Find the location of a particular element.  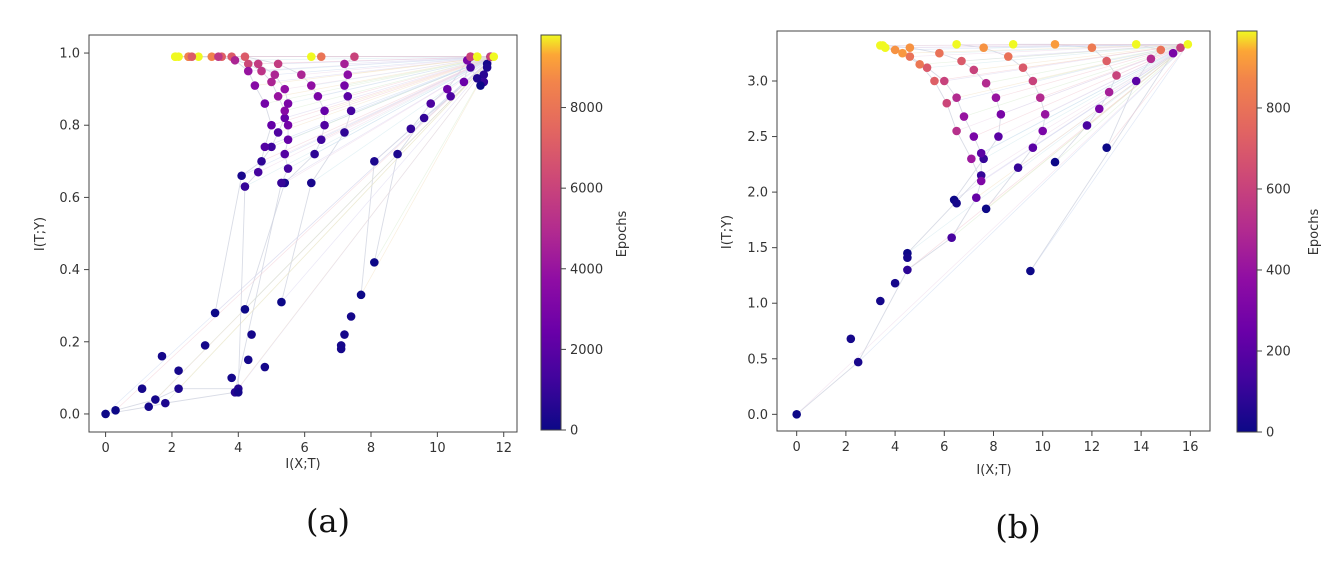

y-axis-label-a: I(T;Y) is located at coordinates (40, 234).